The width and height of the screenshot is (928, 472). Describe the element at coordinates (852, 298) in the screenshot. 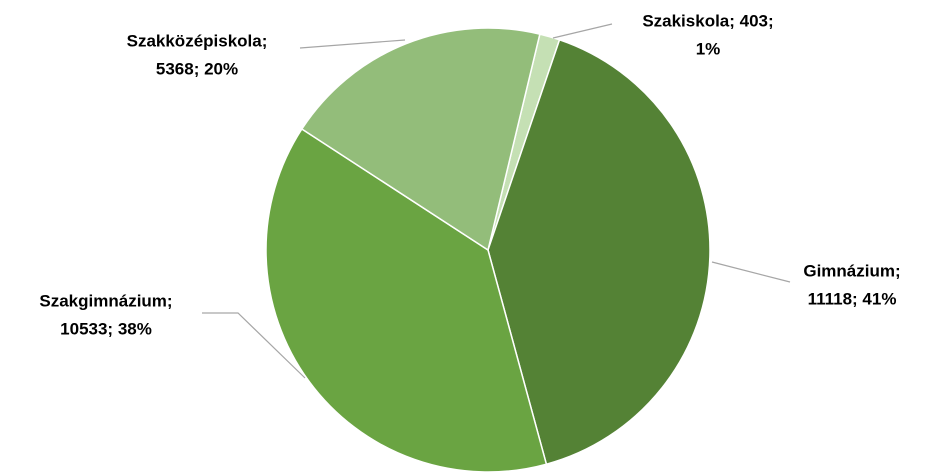

I see `data-label: 11118; 41%` at that location.